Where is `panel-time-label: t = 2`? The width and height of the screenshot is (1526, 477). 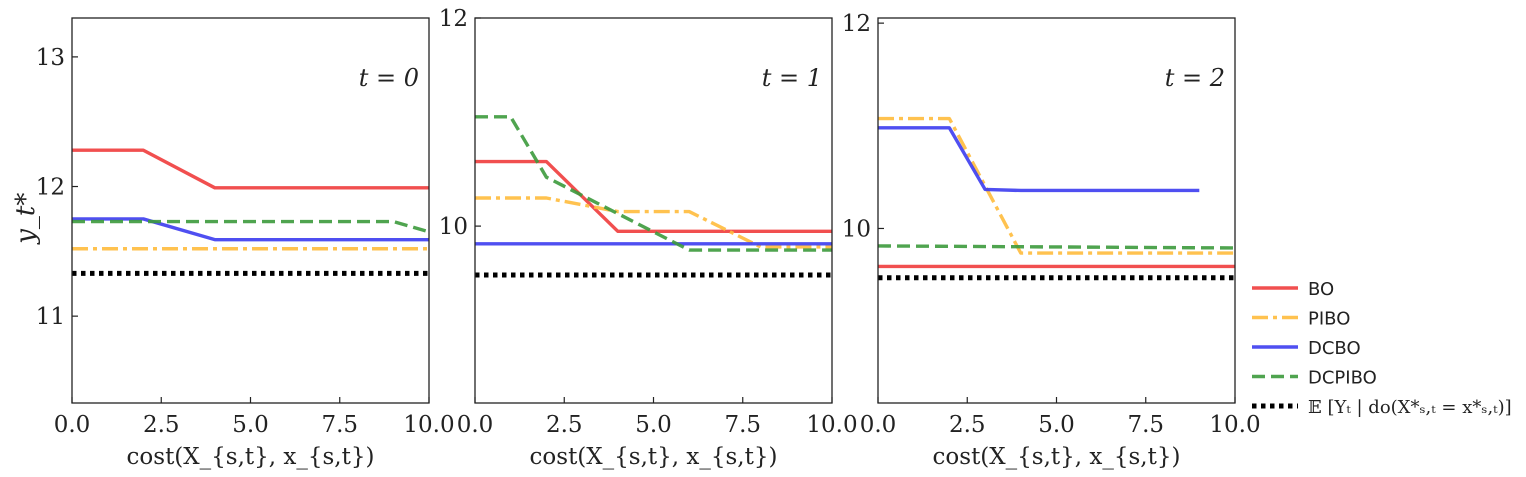 panel-time-label: t = 2 is located at coordinates (1195, 78).